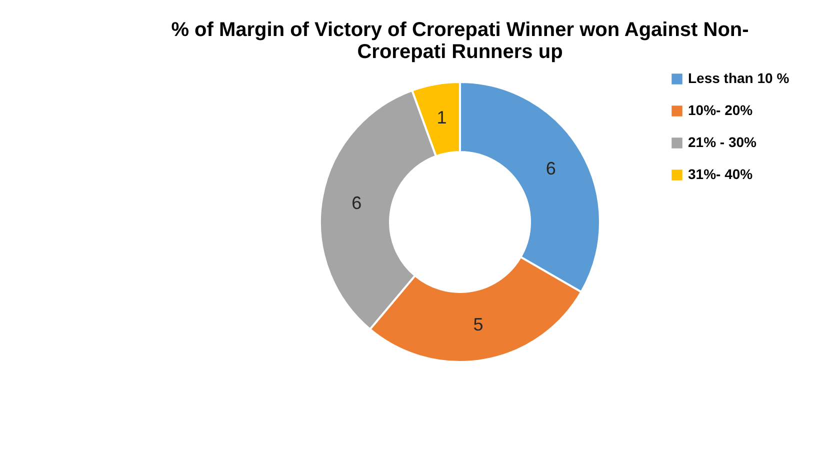  I want to click on data-label: 1, so click(441, 118).